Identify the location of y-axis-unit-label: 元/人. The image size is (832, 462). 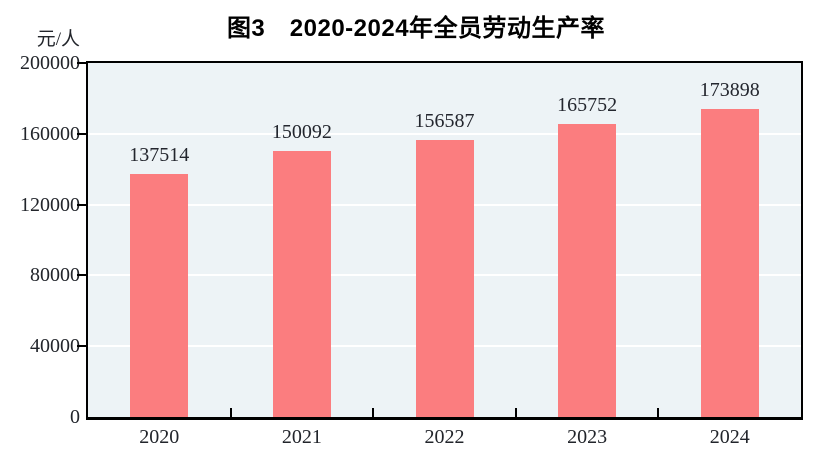
(58, 39).